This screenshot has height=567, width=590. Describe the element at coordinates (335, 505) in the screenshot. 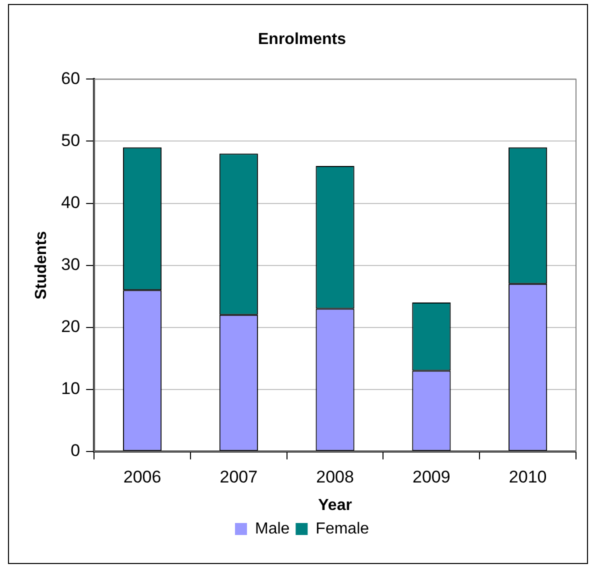

I see `x-axis-title: Year` at that location.